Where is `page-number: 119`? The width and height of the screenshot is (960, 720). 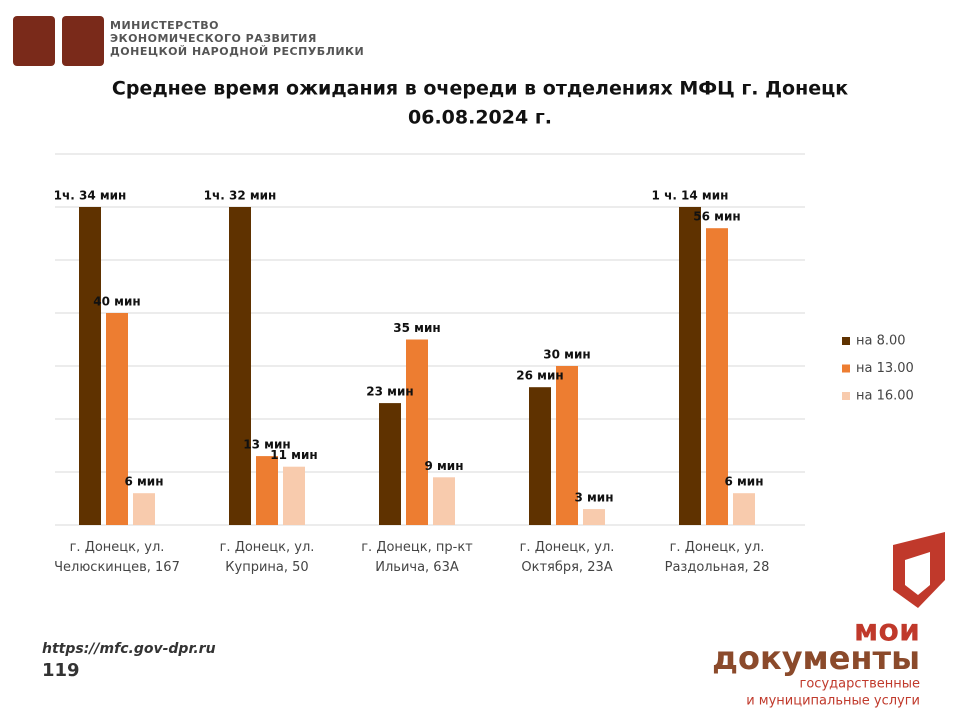 page-number: 119 is located at coordinates (61, 670).